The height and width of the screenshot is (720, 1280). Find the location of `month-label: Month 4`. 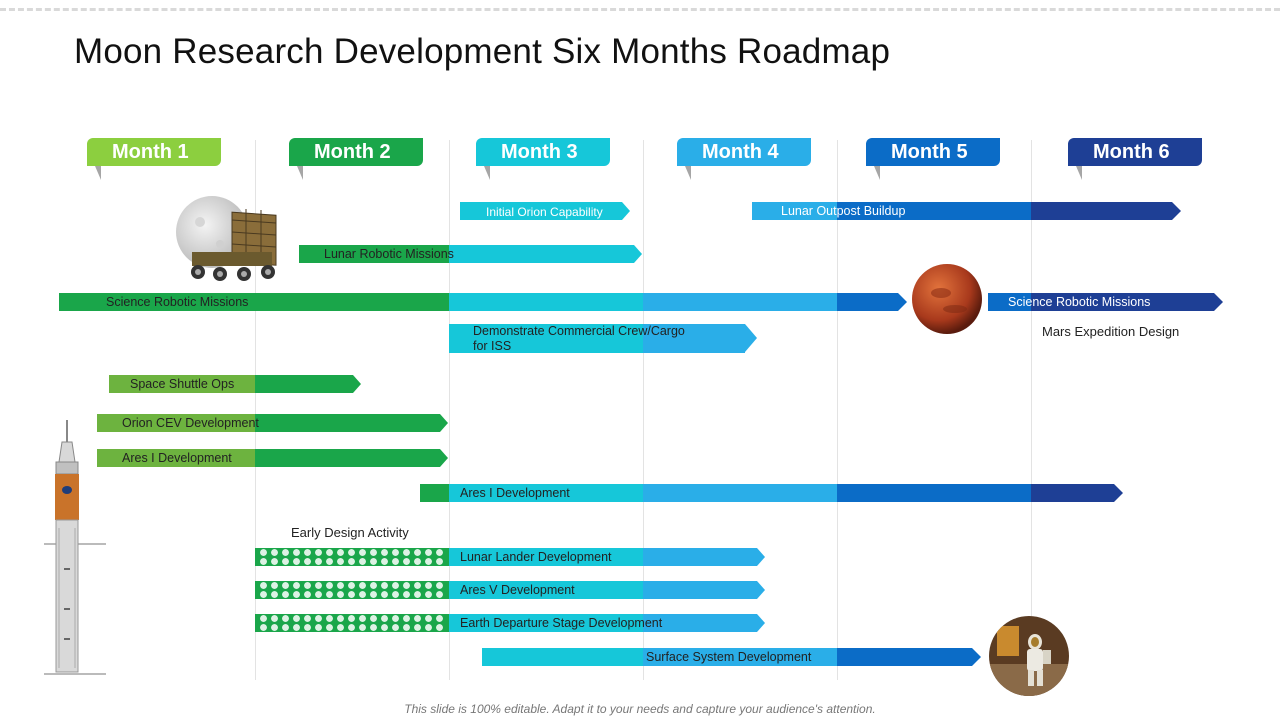

month-label: Month 4 is located at coordinates (740, 152).